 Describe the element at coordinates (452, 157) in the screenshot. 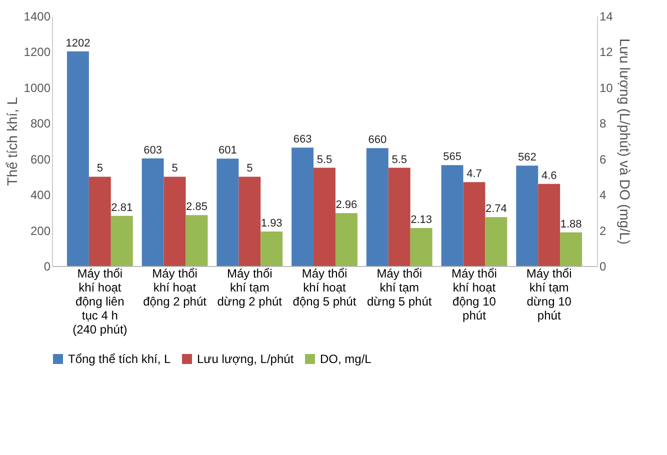

I see `data-label: 565` at that location.